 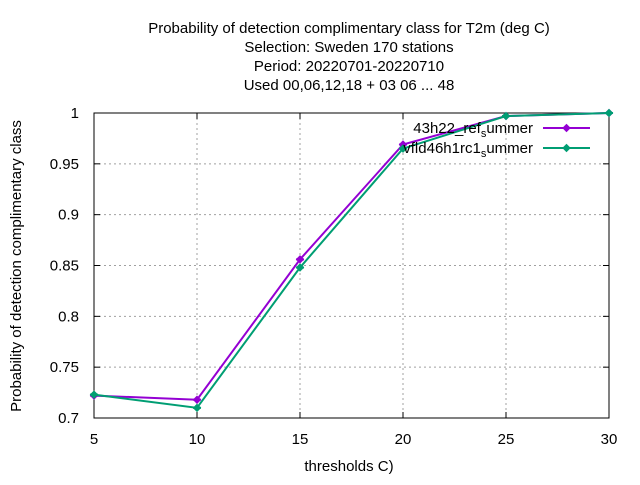 I want to click on x-axis-label: thresholds C), so click(x=348, y=466).